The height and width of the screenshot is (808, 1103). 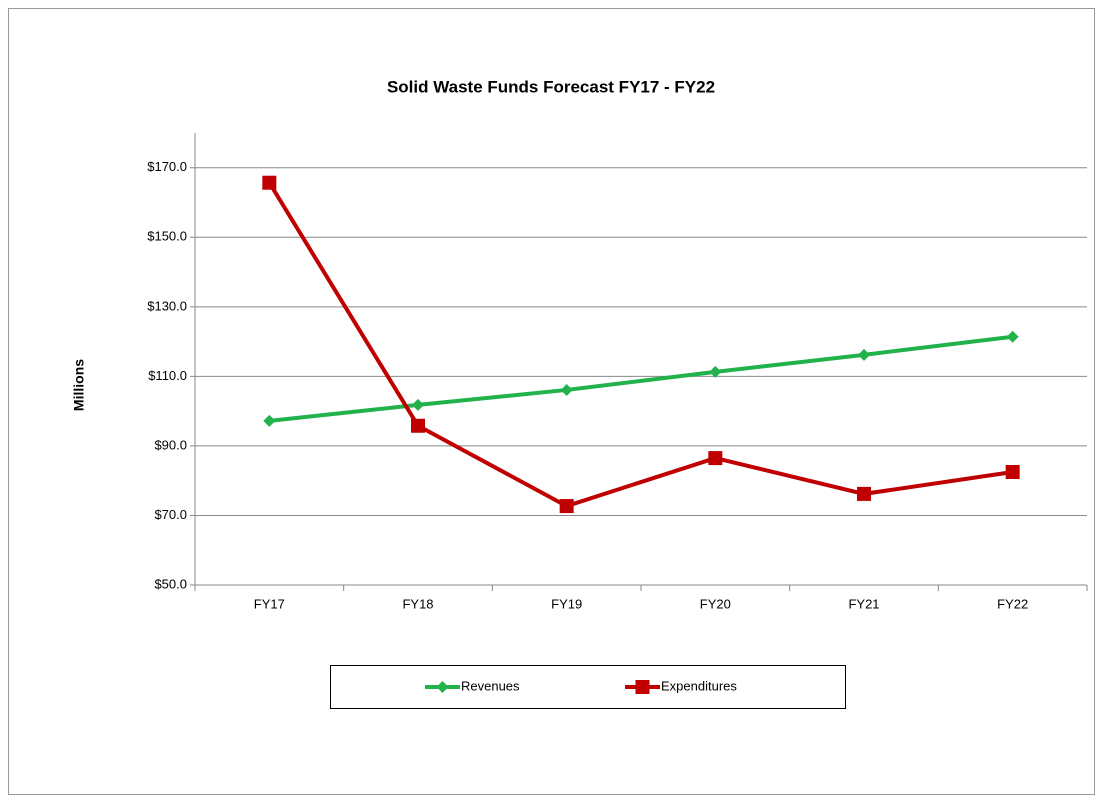 What do you see at coordinates (79, 385) in the screenshot?
I see `y-axis-label: Millions` at bounding box center [79, 385].